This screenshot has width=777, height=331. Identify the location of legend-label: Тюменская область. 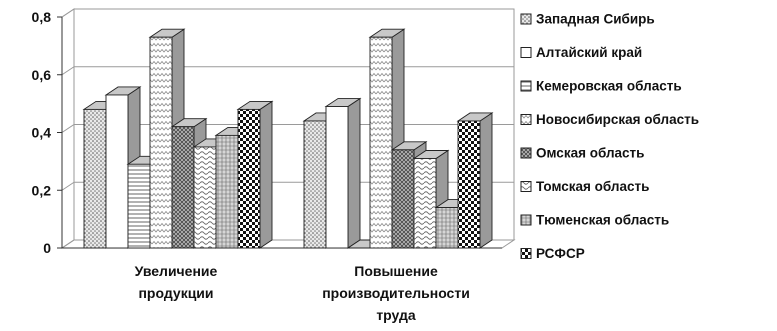
(602, 220).